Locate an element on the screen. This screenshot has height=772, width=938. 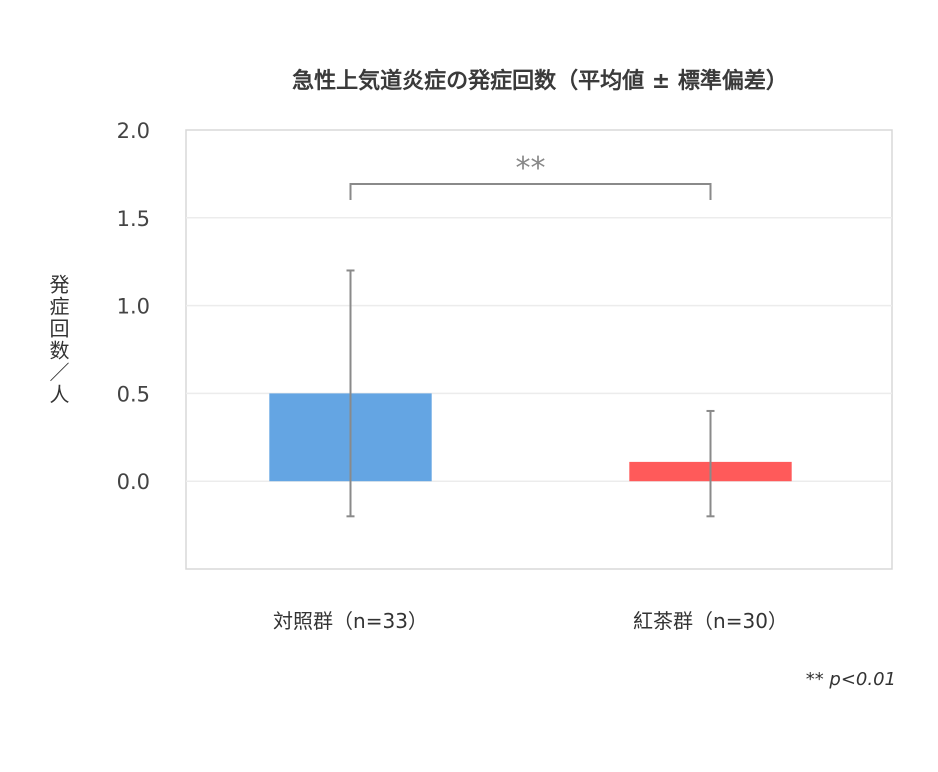
y-tick-label: 1.0 is located at coordinates (133, 307).